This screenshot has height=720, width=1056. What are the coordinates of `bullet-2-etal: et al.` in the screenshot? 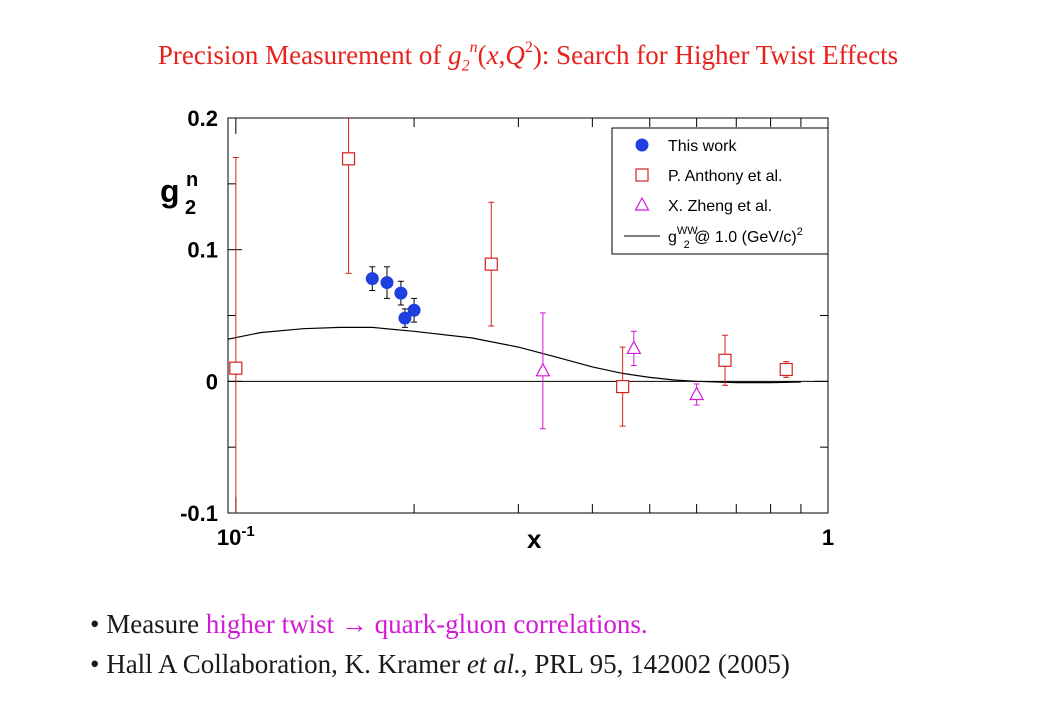 It's located at (493, 664).